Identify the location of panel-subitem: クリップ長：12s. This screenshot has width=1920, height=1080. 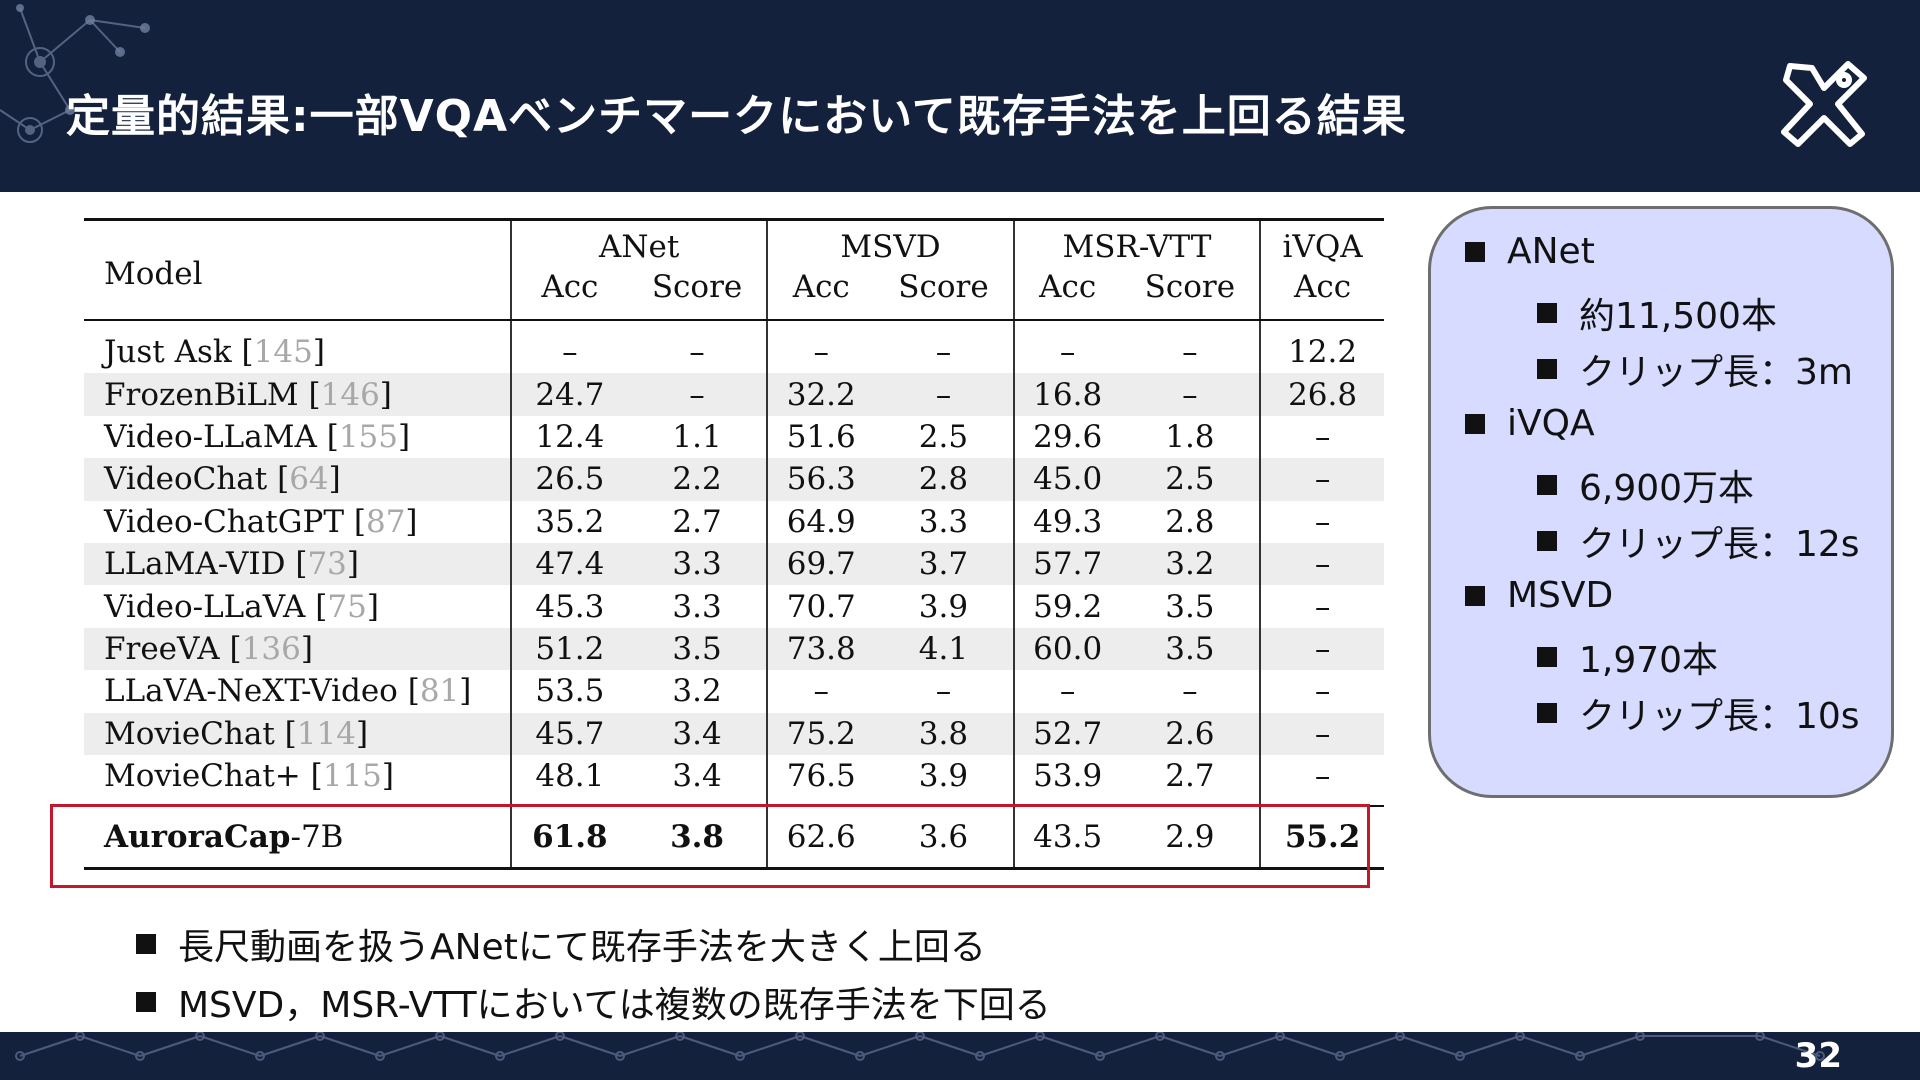
(1698, 541).